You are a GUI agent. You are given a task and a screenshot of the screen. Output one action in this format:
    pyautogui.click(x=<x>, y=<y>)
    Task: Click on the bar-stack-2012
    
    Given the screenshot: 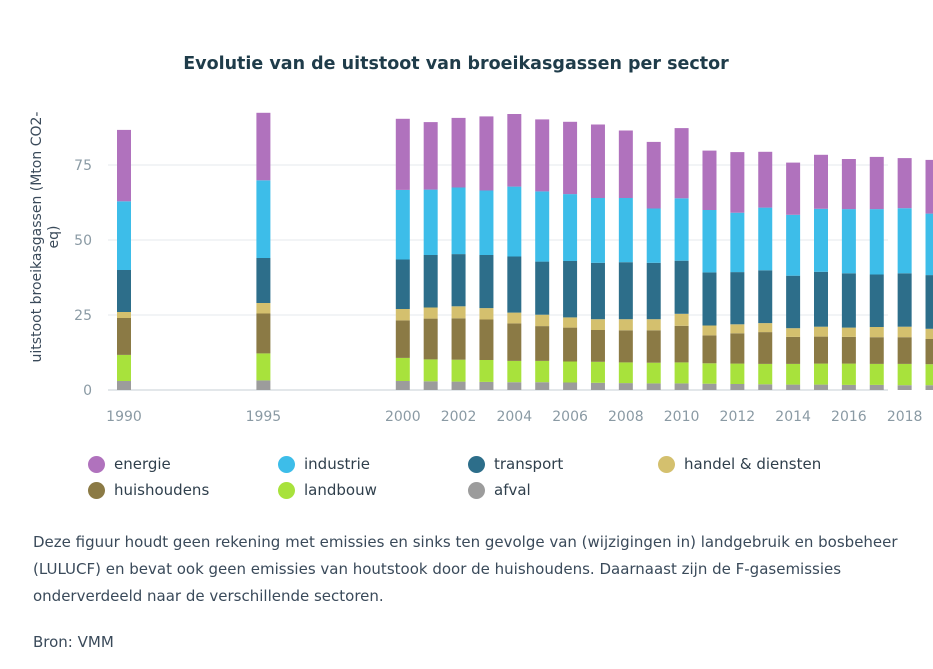 What is the action you would take?
    pyautogui.click(x=737, y=271)
    